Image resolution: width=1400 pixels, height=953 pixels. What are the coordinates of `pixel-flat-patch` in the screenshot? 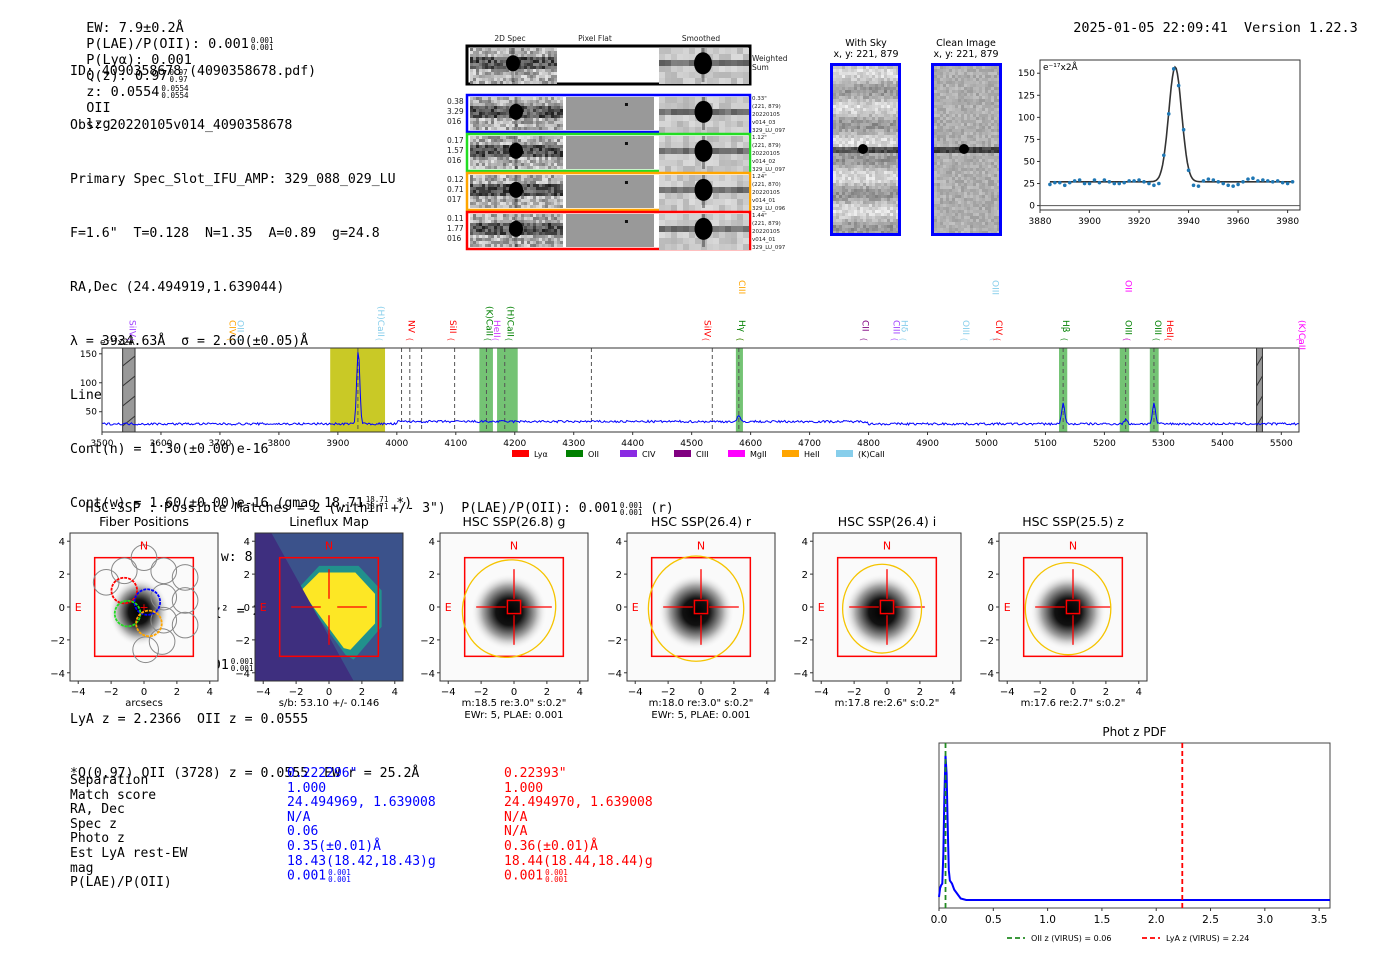 It's located at (610, 230).